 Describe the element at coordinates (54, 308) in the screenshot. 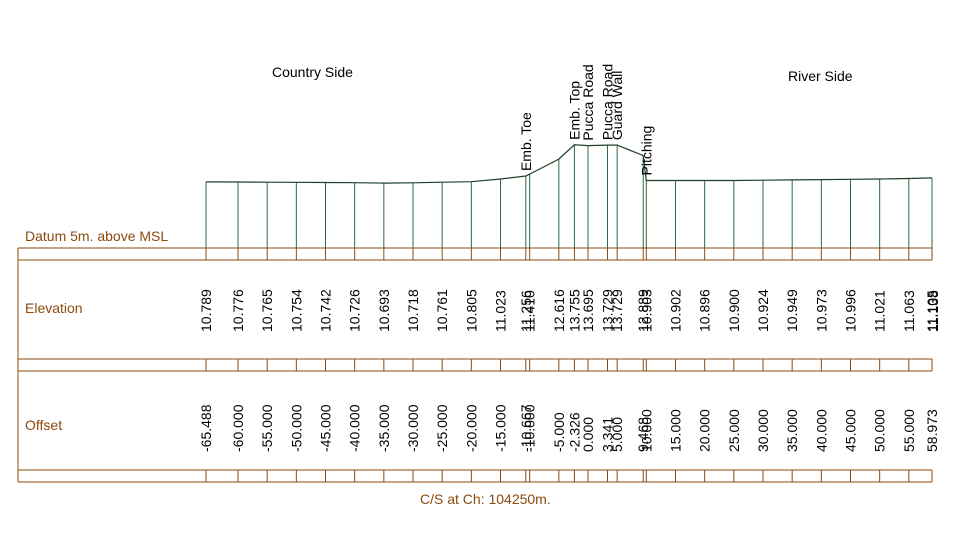

I see `elevation-row-label: Elevation` at that location.